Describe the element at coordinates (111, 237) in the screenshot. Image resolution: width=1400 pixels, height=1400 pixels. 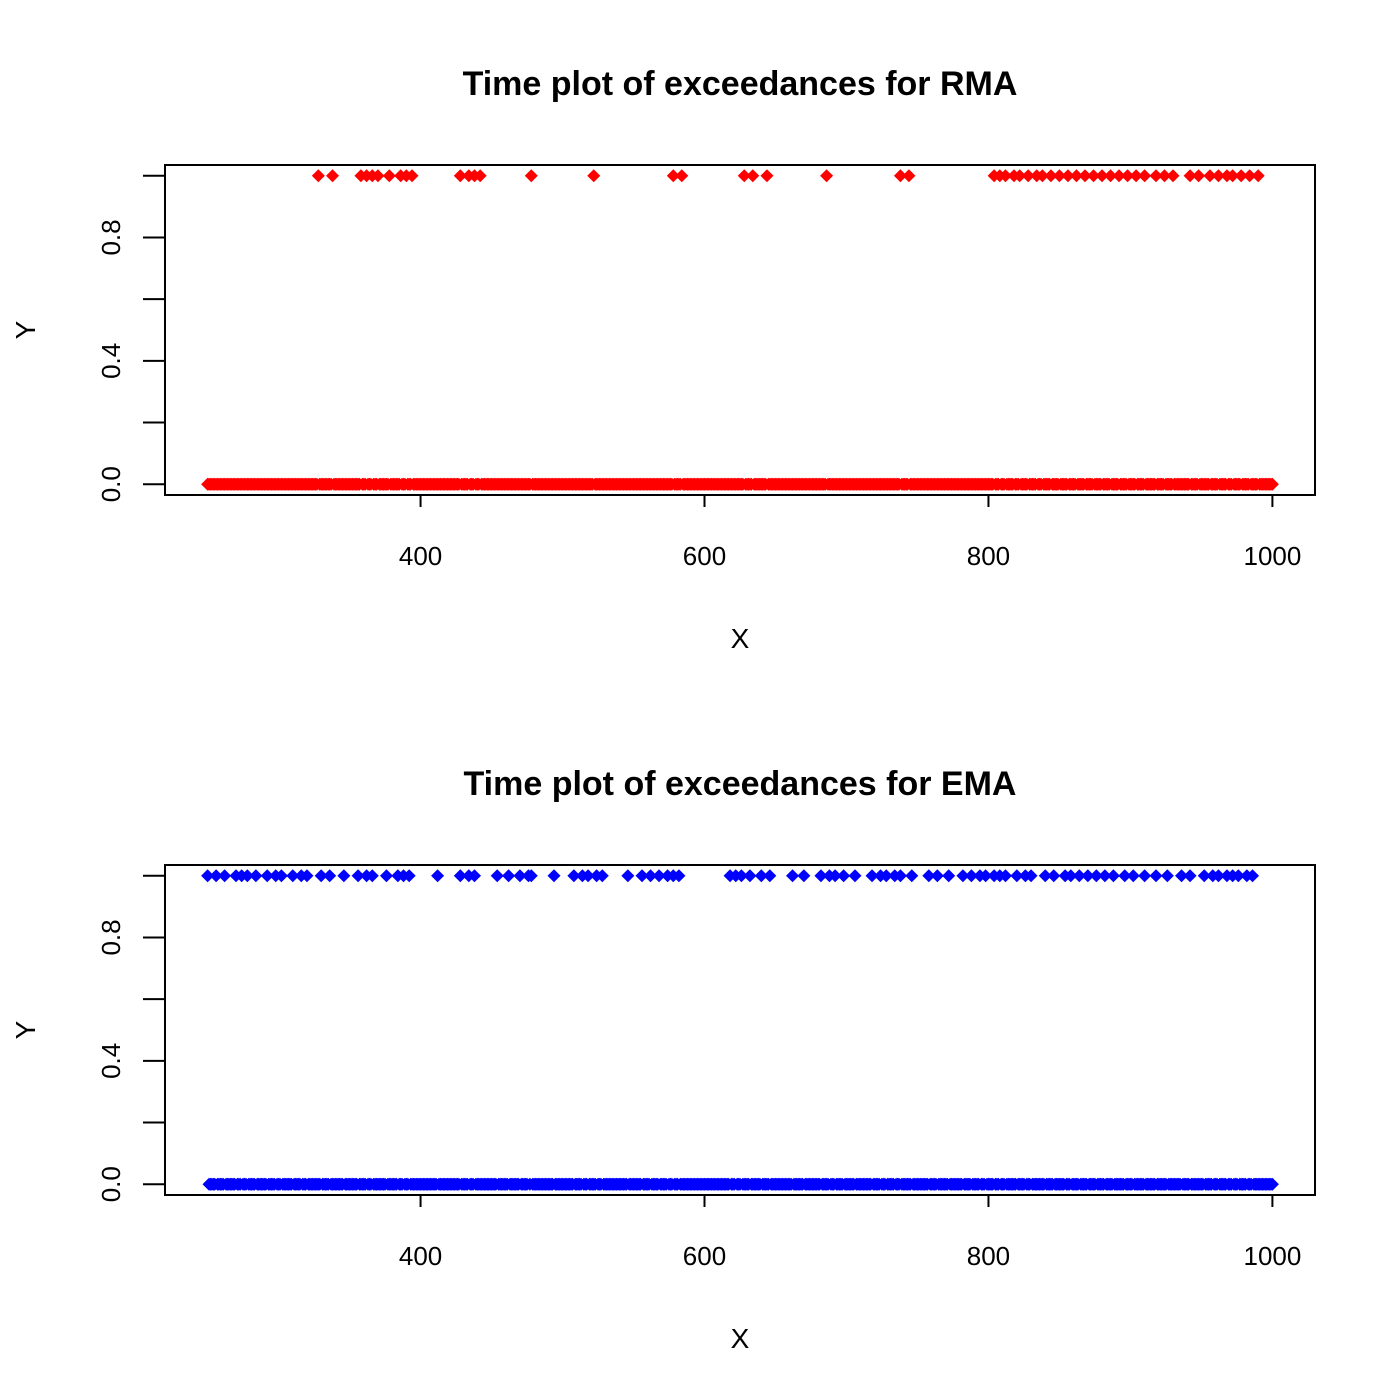
I see `rma-y-tick-label: 0.8` at that location.